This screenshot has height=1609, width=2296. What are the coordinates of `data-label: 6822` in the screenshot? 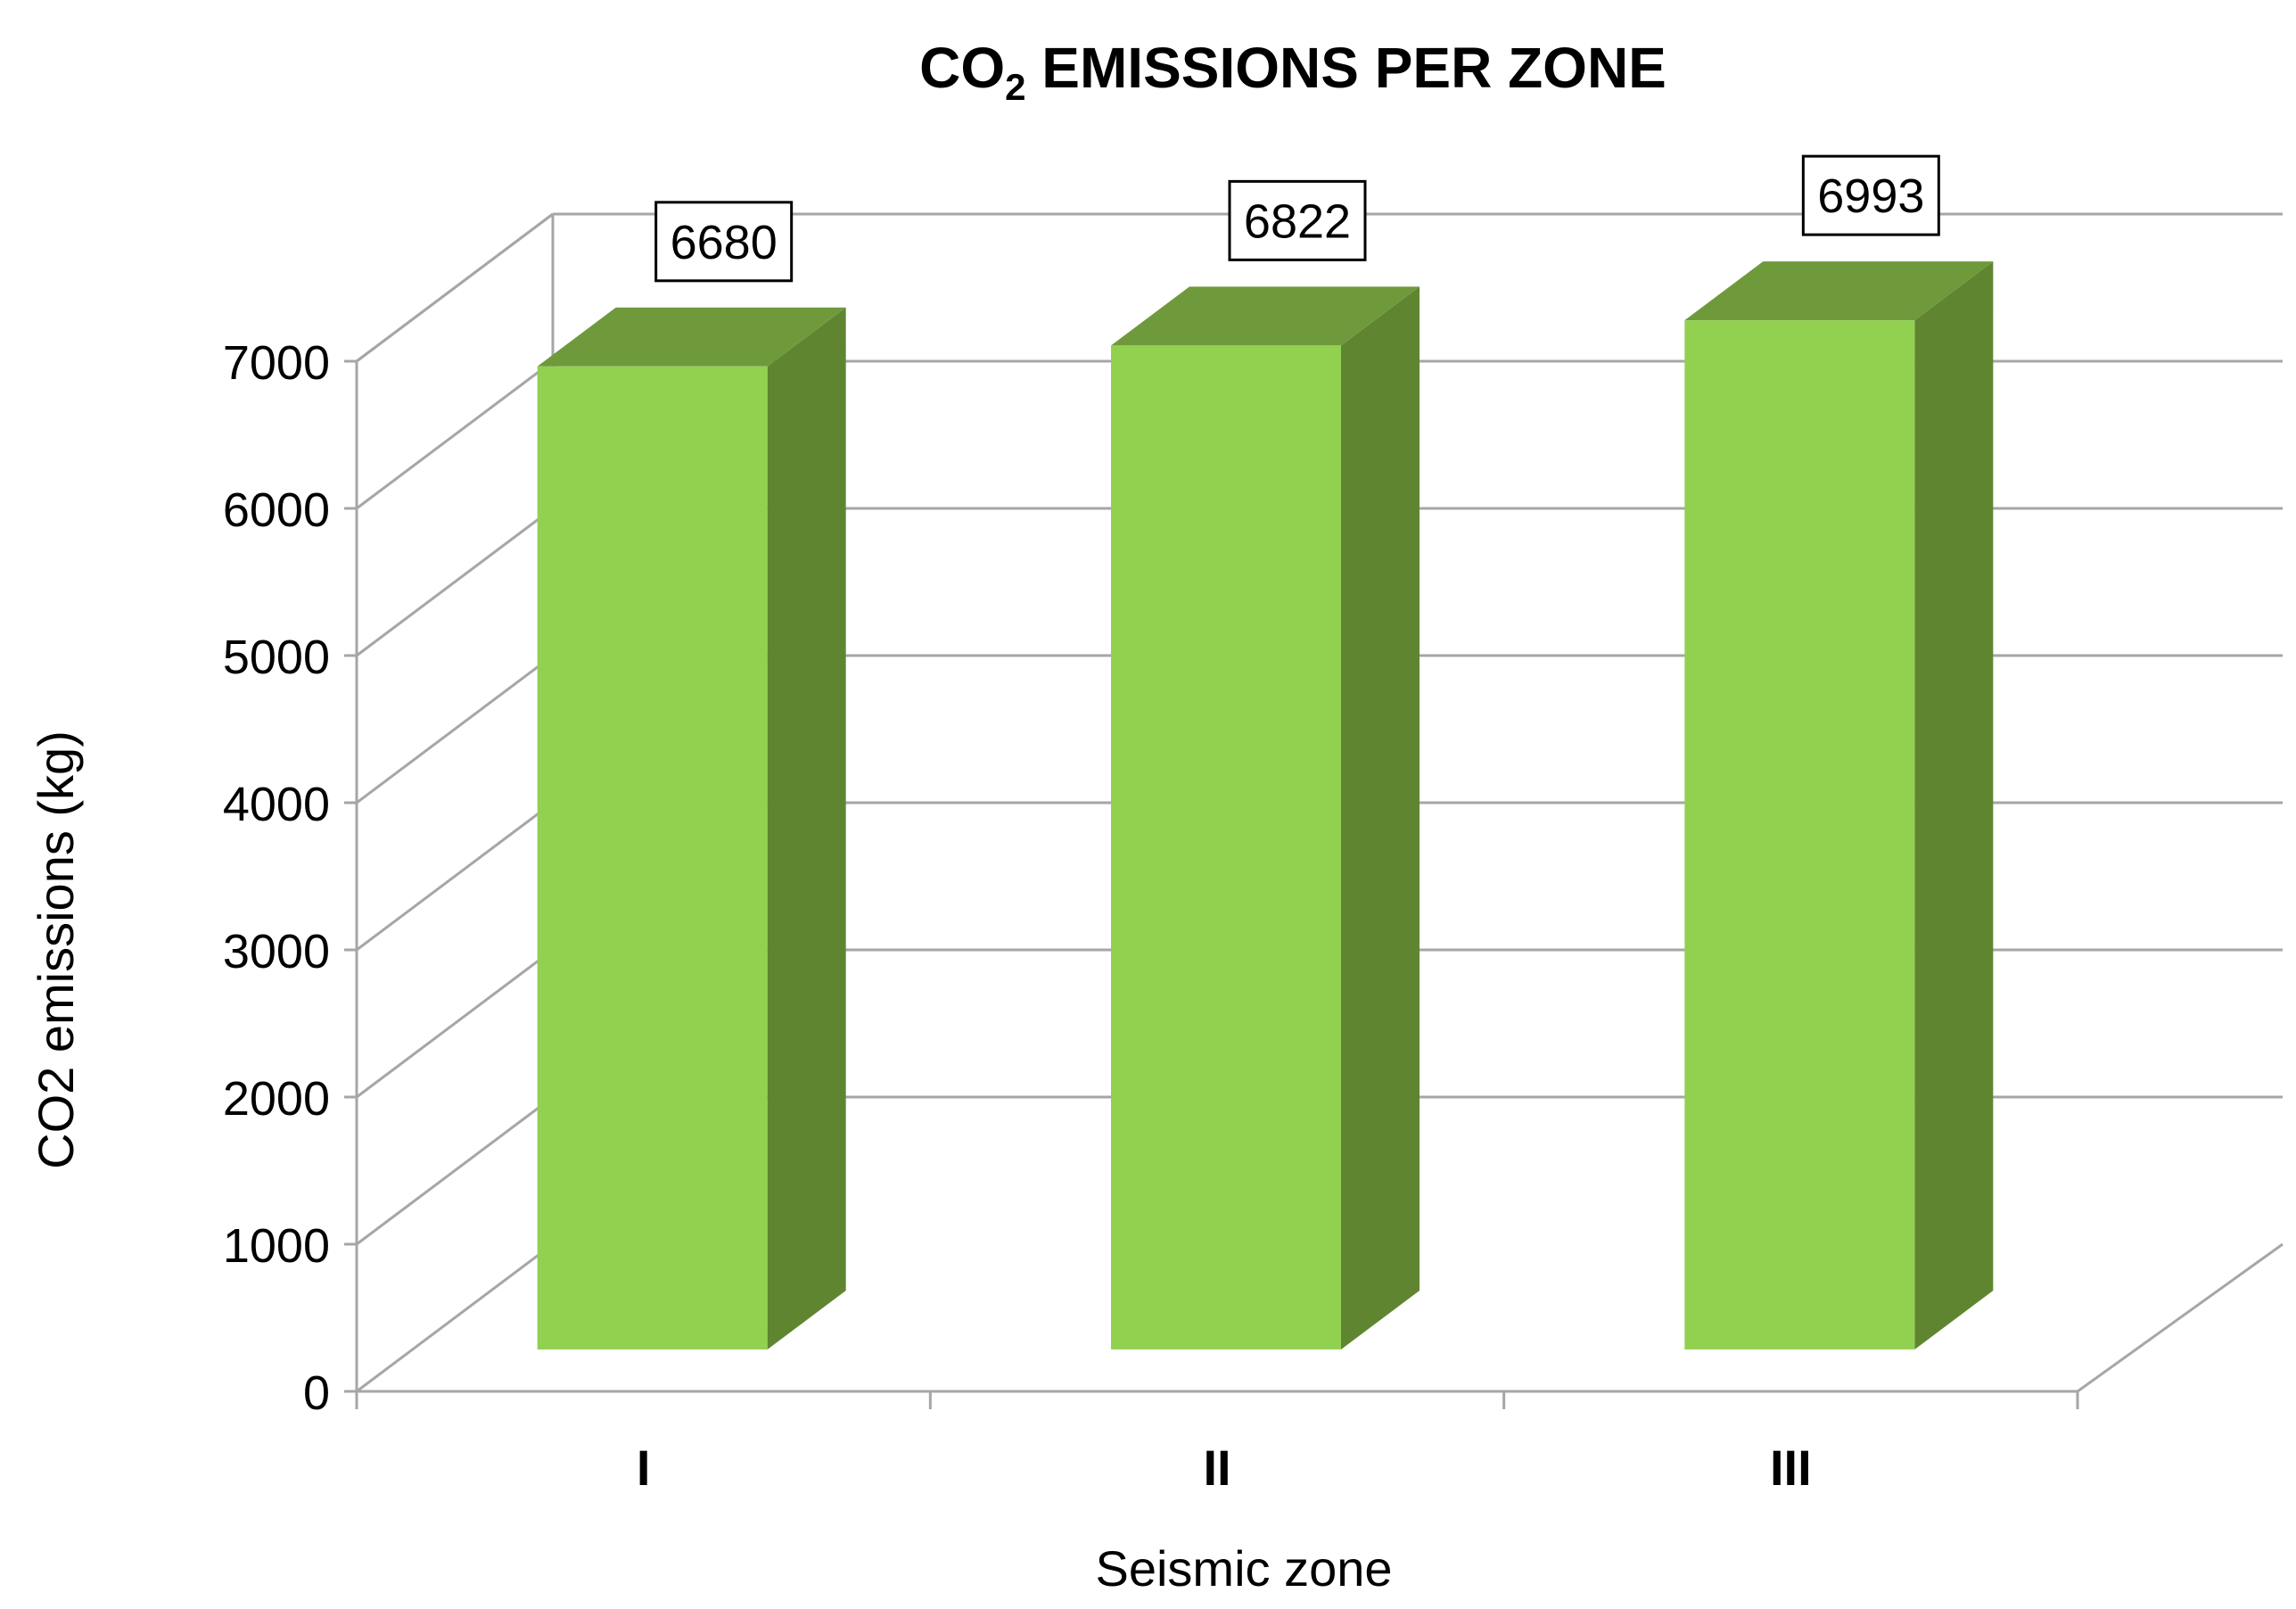 It's located at (1297, 220).